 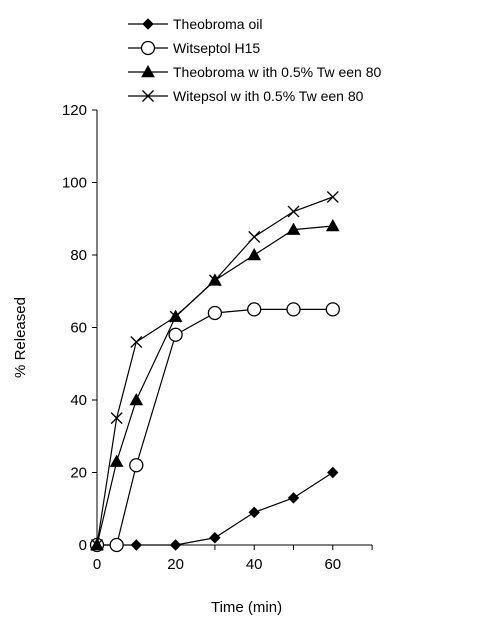 I want to click on legend-item: Theobroma oil, so click(x=195, y=24).